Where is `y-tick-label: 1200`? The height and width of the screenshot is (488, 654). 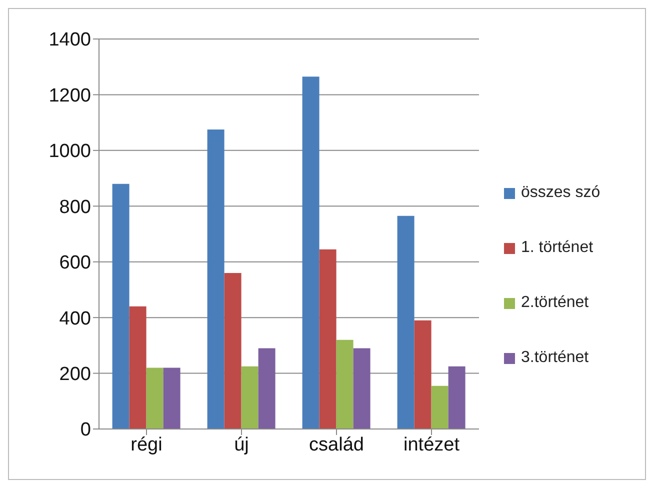
y-tick-label: 1200 is located at coordinates (69, 95).